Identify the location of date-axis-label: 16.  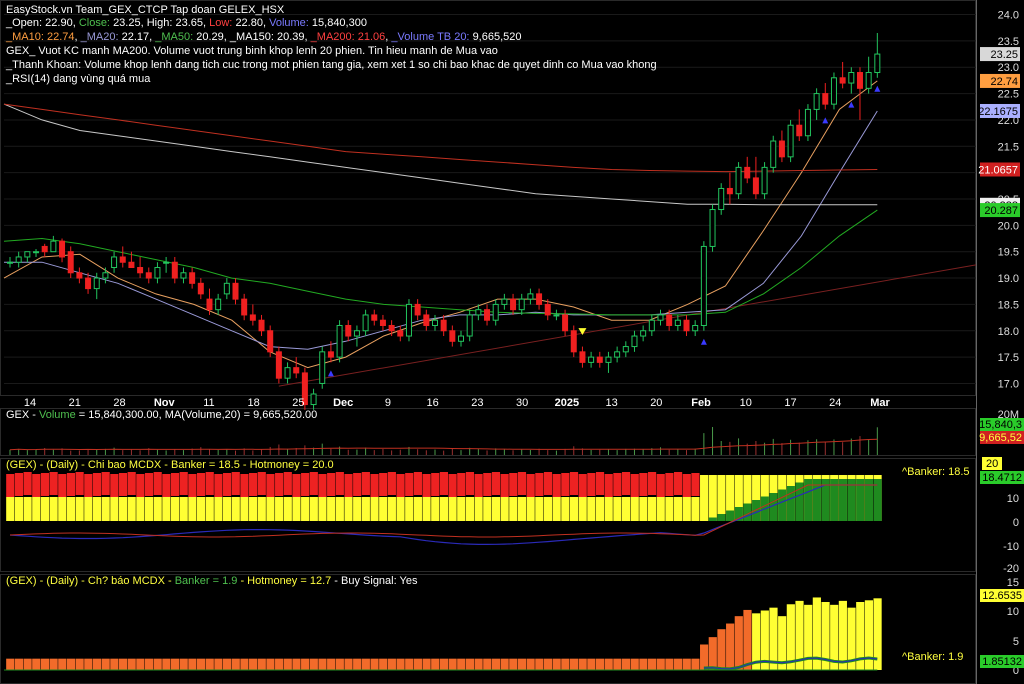
(433, 403).